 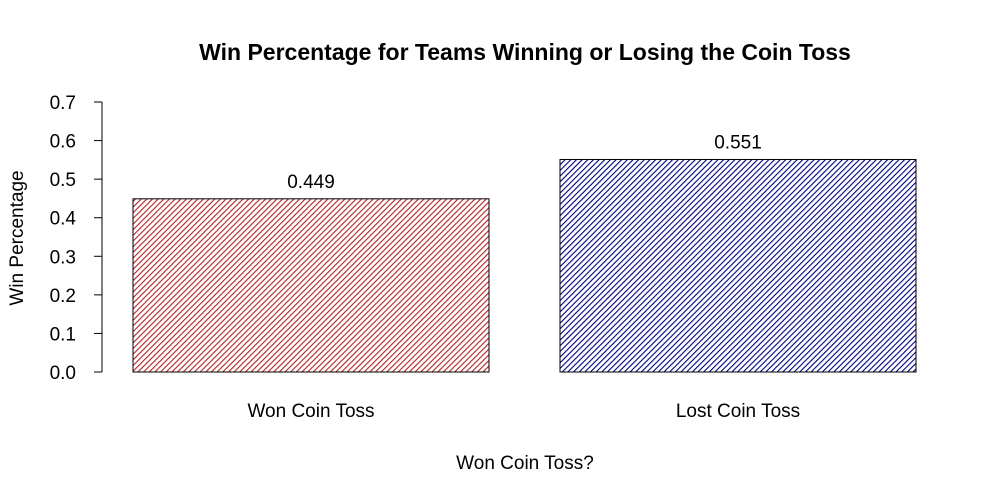 I want to click on y-tick-label: 0.7, so click(x=63, y=103).